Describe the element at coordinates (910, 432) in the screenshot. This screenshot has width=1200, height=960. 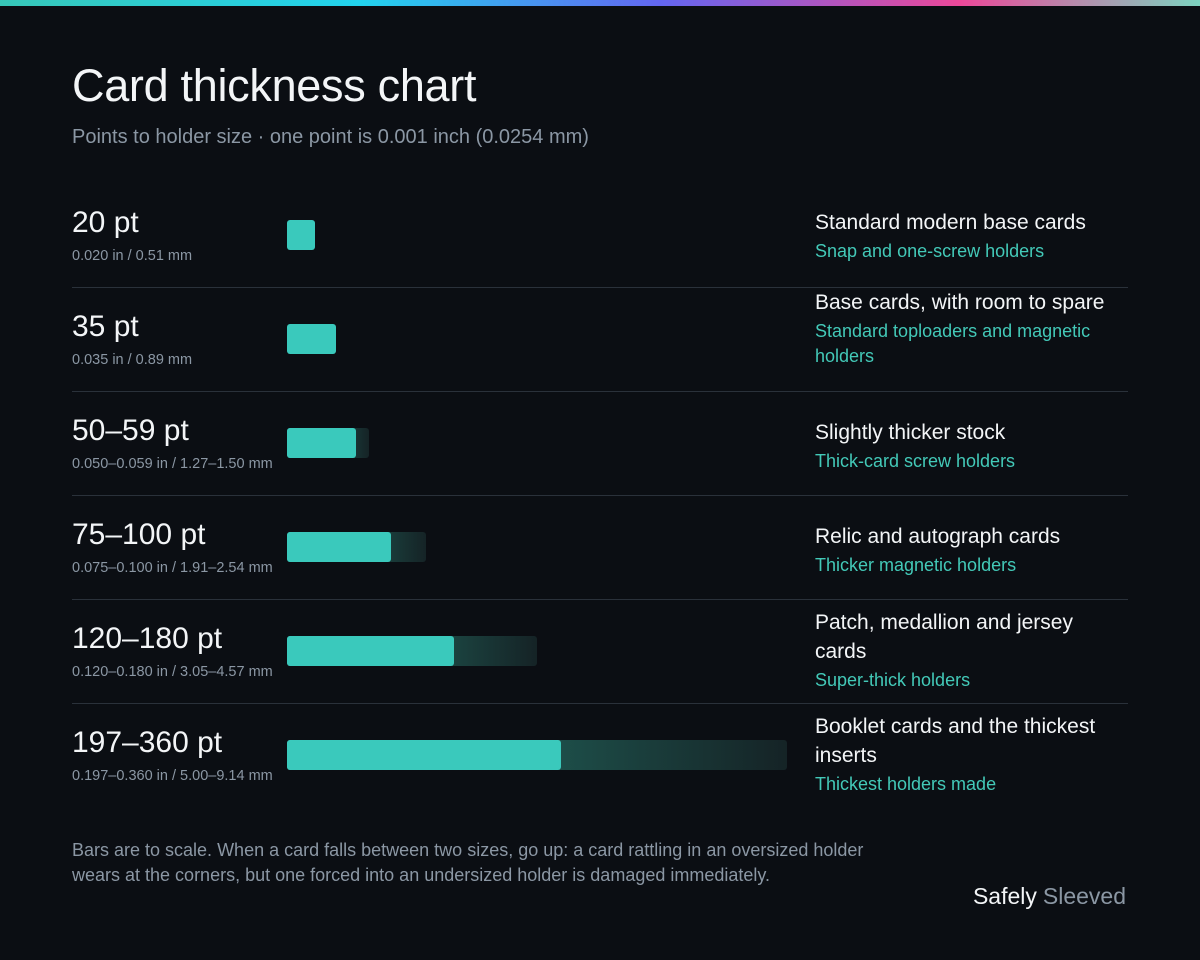
I see `card-type-label: Slightly thicker stock` at that location.